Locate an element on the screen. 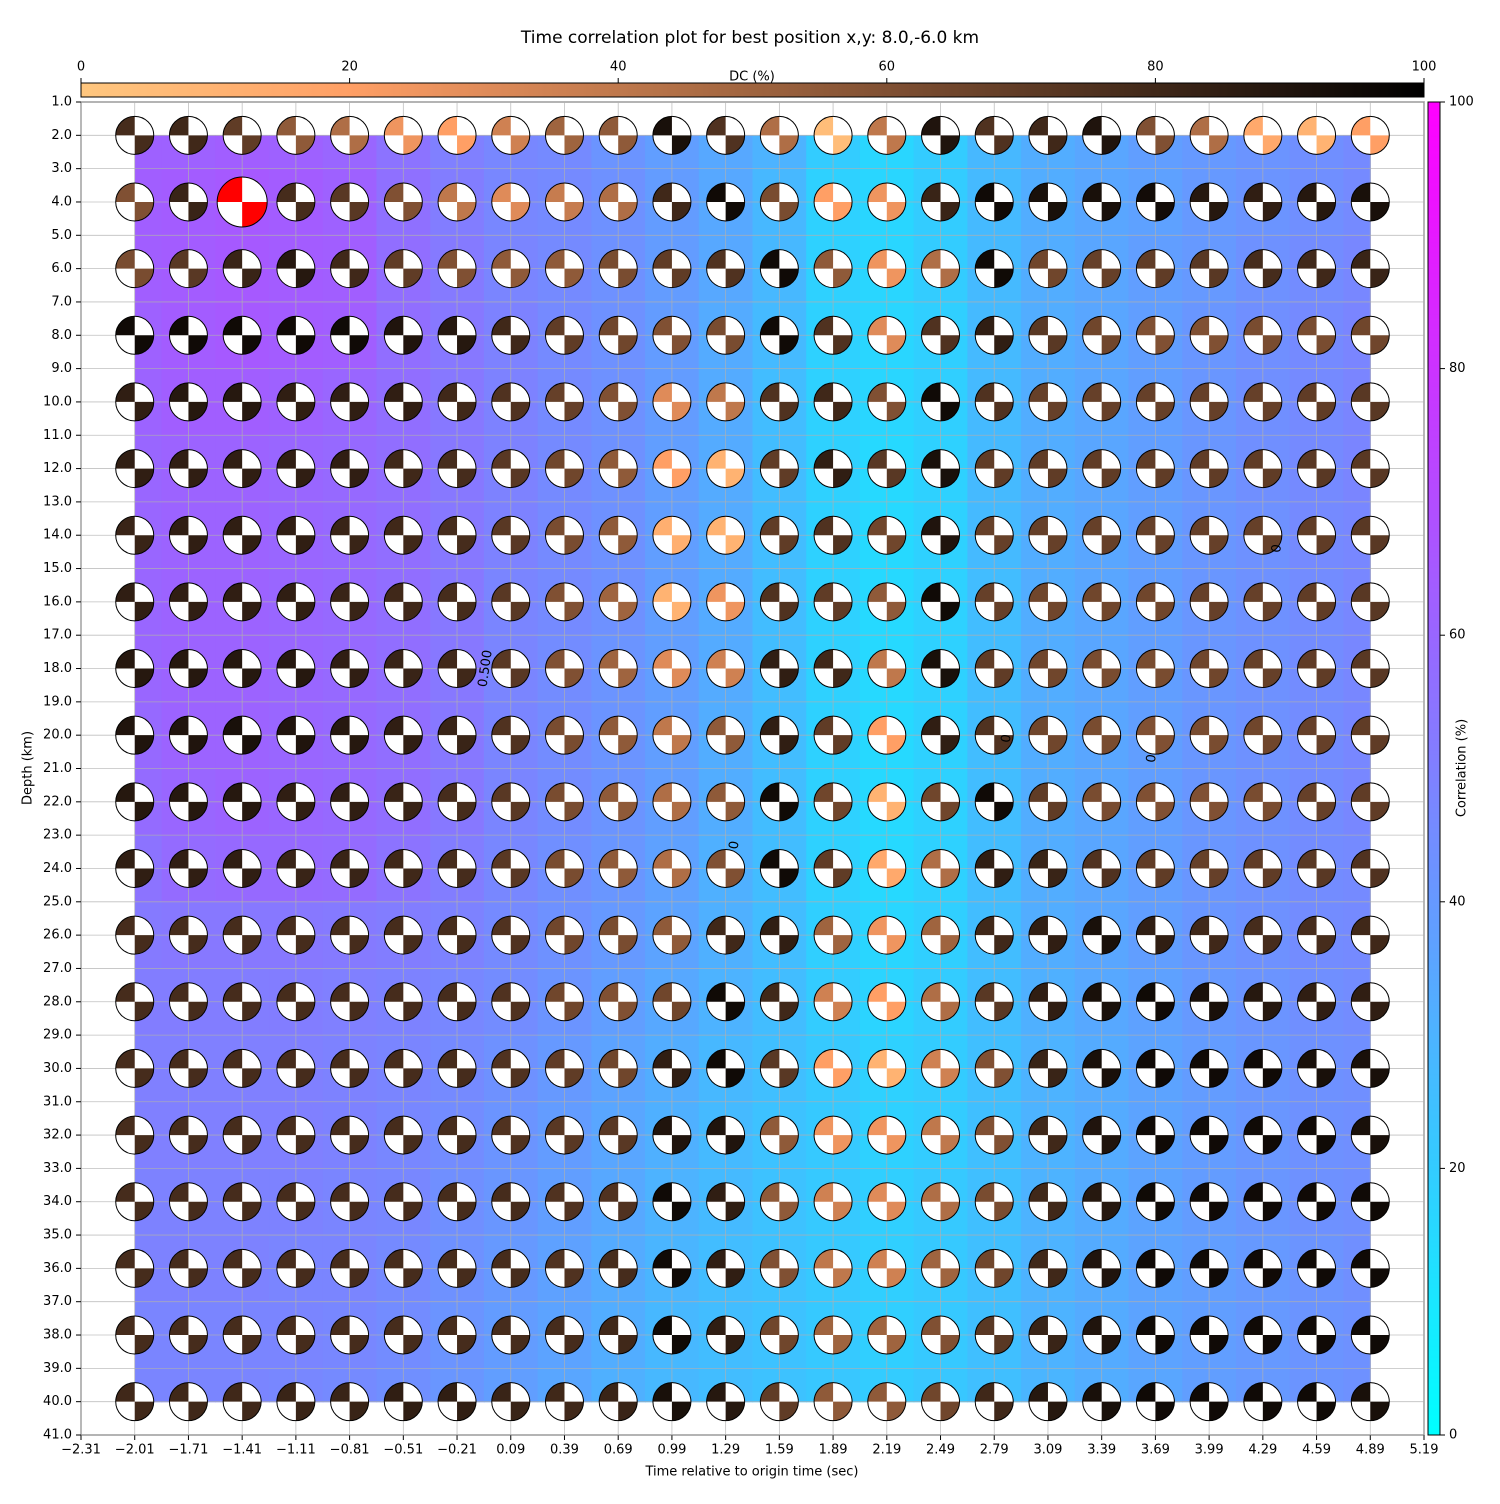  y-tick-label: 30.0 is located at coordinates (57, 1068).